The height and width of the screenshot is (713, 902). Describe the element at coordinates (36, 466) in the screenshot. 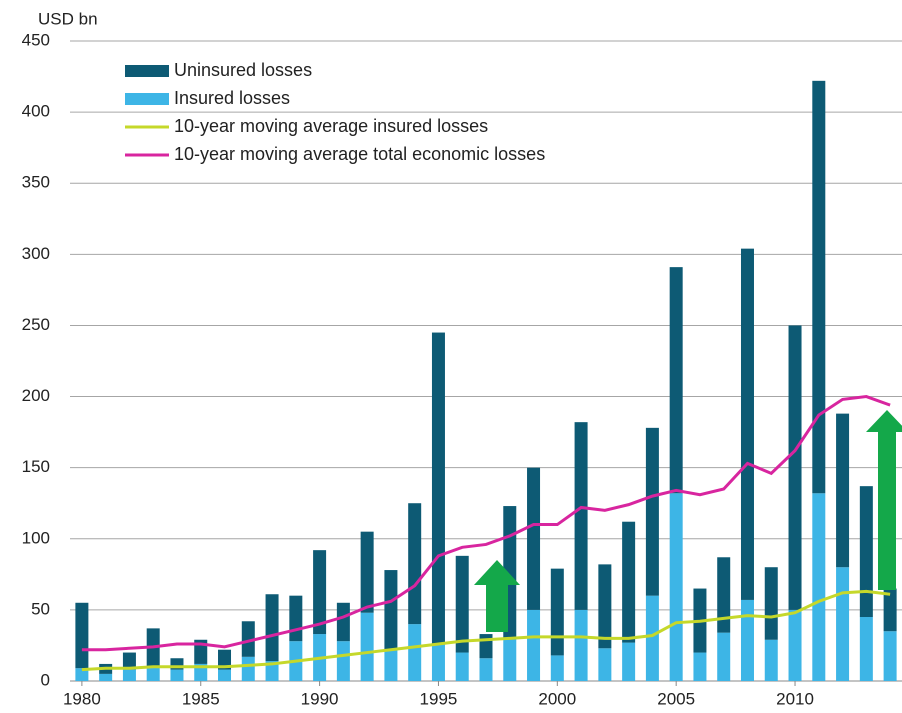

I see `y-tick-label: 150` at that location.